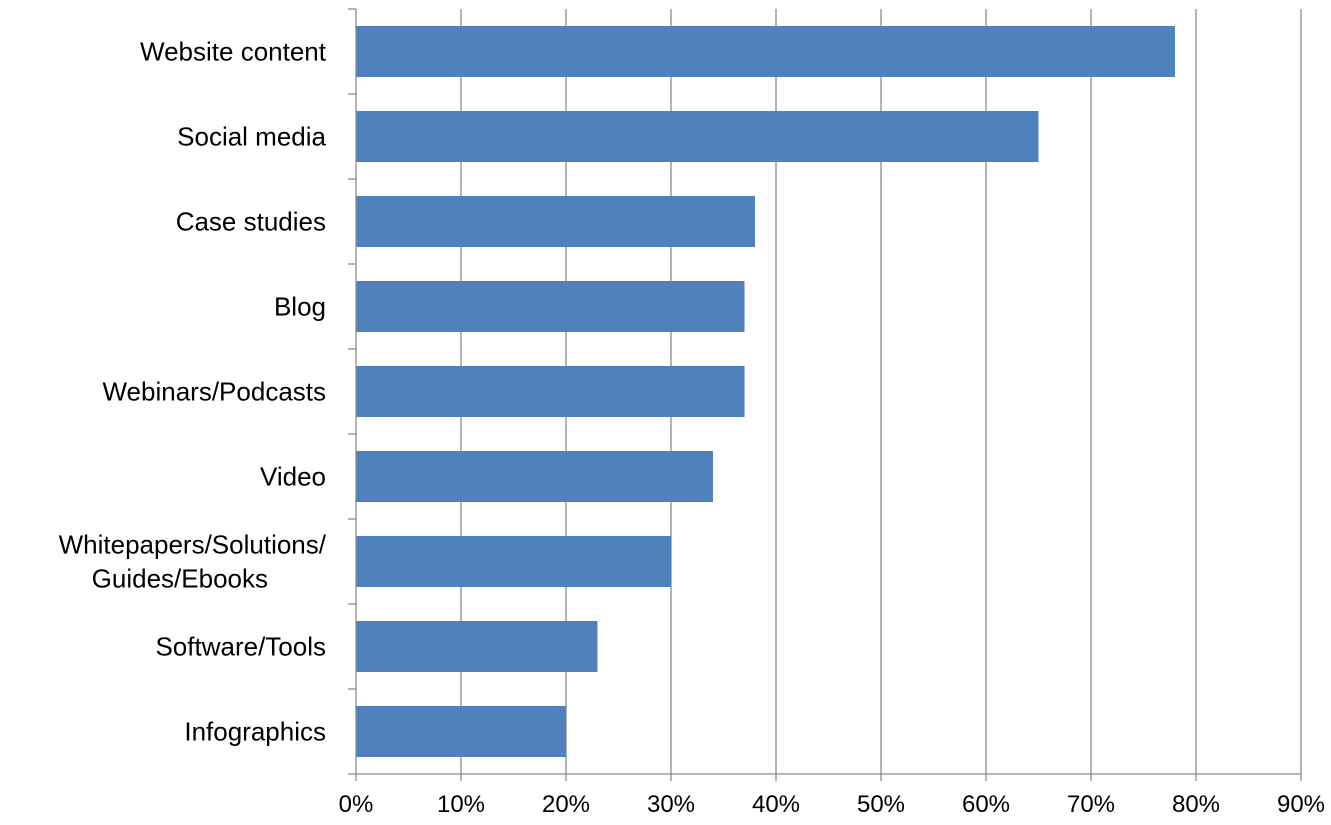 This screenshot has width=1331, height=825. Describe the element at coordinates (832, 804) in the screenshot. I see `tick-labels: 0% 10% 20% 30% 40% 50% 60% 70% 80% 90%` at that location.